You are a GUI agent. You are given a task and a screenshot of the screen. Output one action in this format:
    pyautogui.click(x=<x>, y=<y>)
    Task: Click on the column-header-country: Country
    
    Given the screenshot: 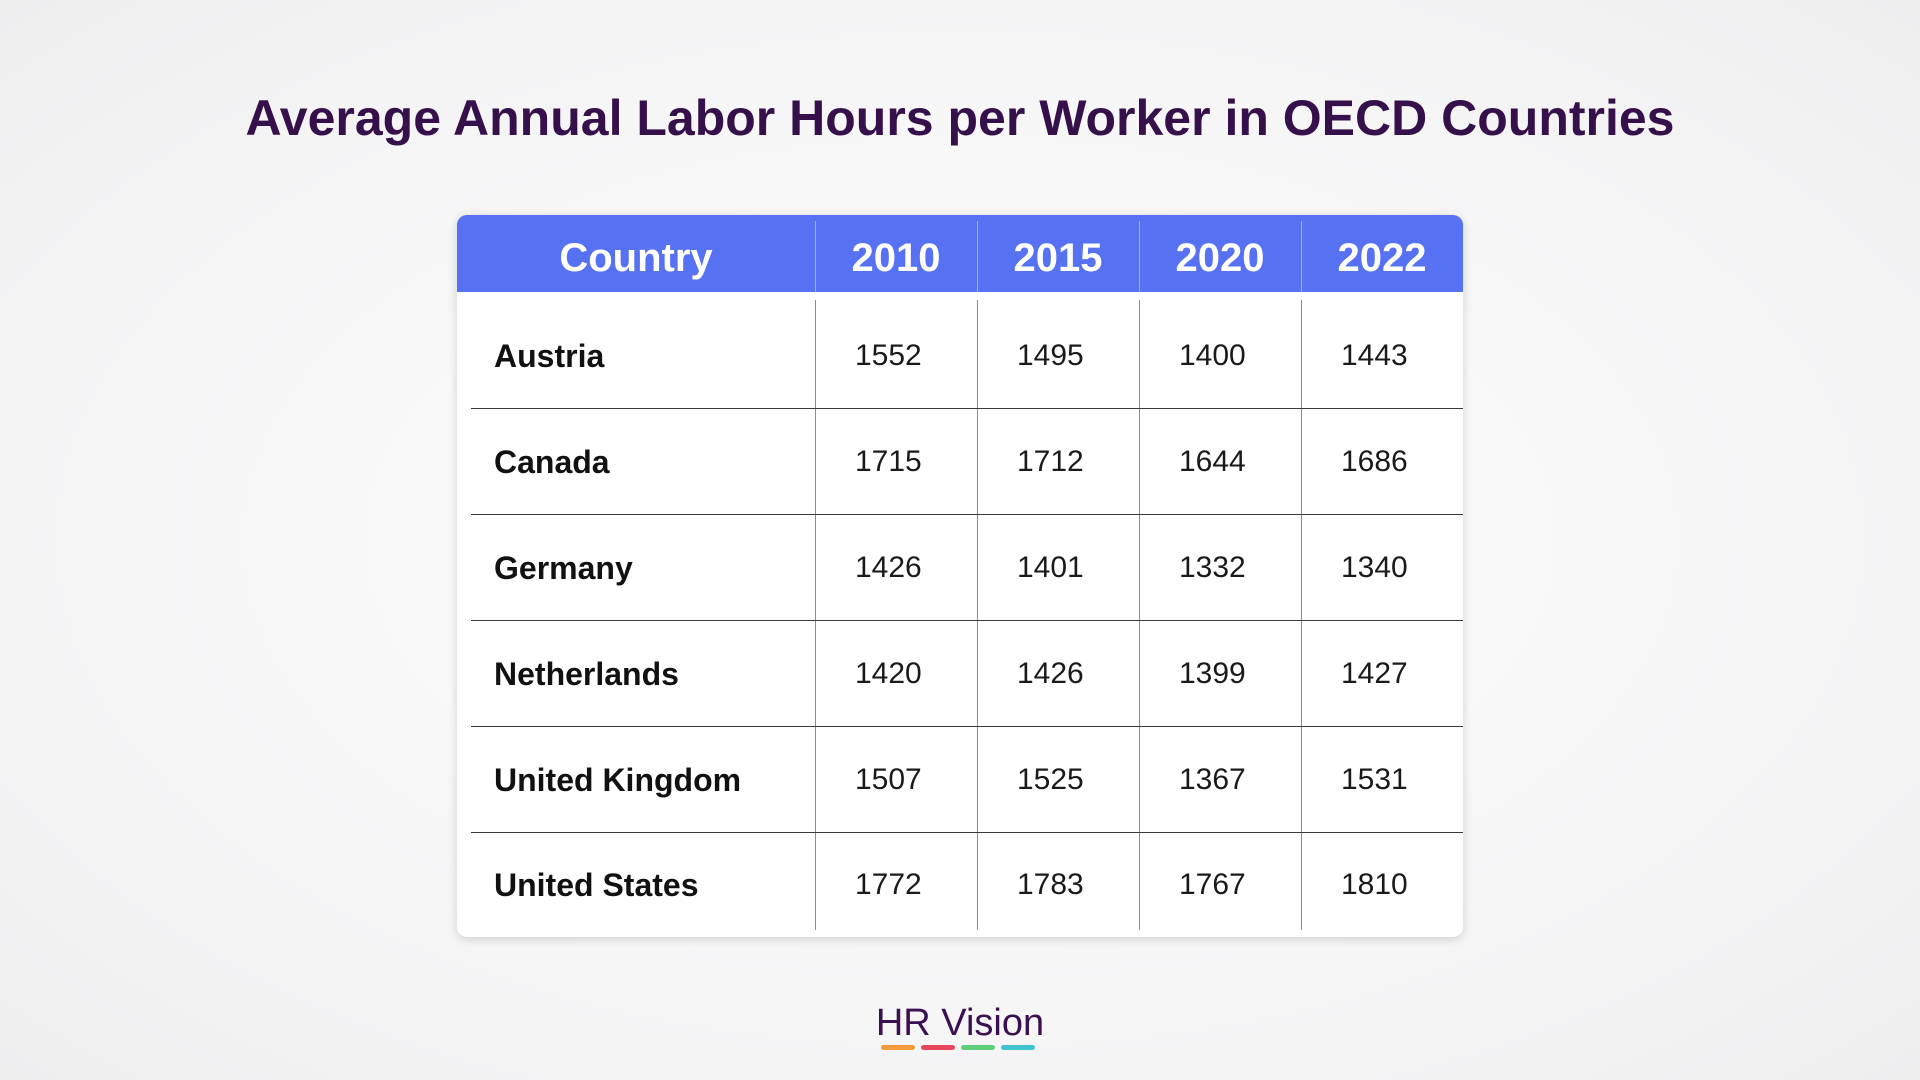 What is the action you would take?
    pyautogui.click(x=636, y=258)
    